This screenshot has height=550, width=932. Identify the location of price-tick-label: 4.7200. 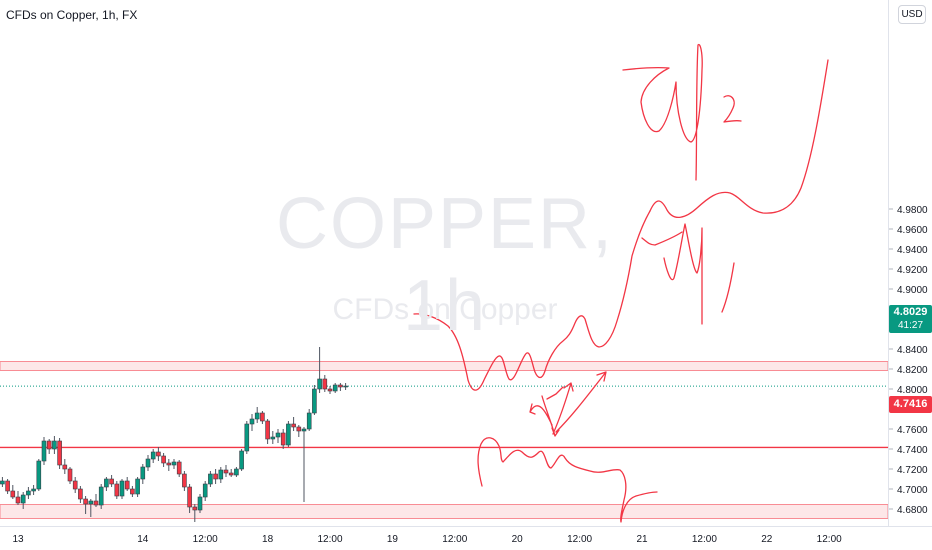
(912, 470).